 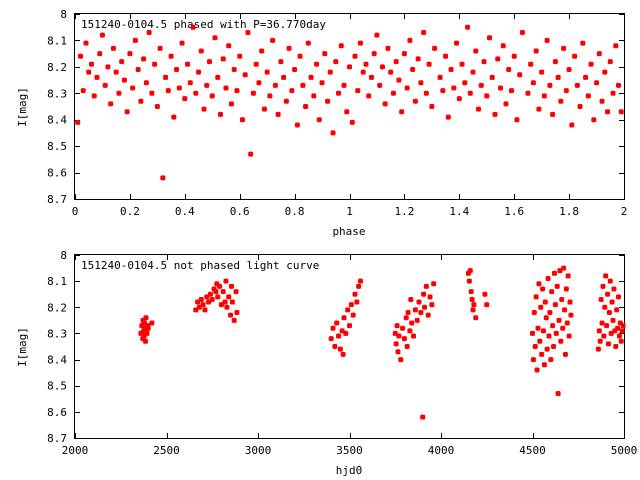 What do you see at coordinates (57, 333) in the screenshot?
I see `light-curve-y-tick-label: 8.3` at bounding box center [57, 333].